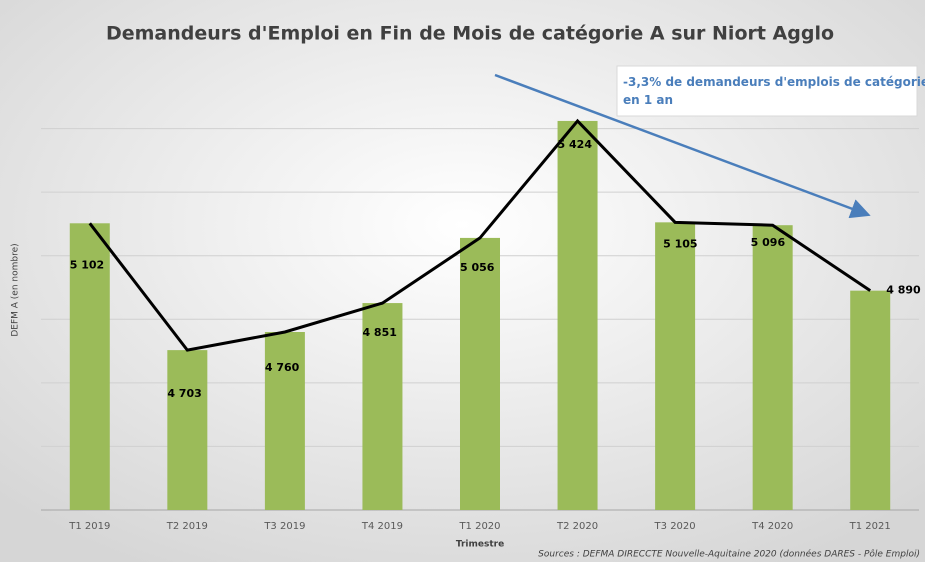  I want to click on annotation-box, so click(767, 91).